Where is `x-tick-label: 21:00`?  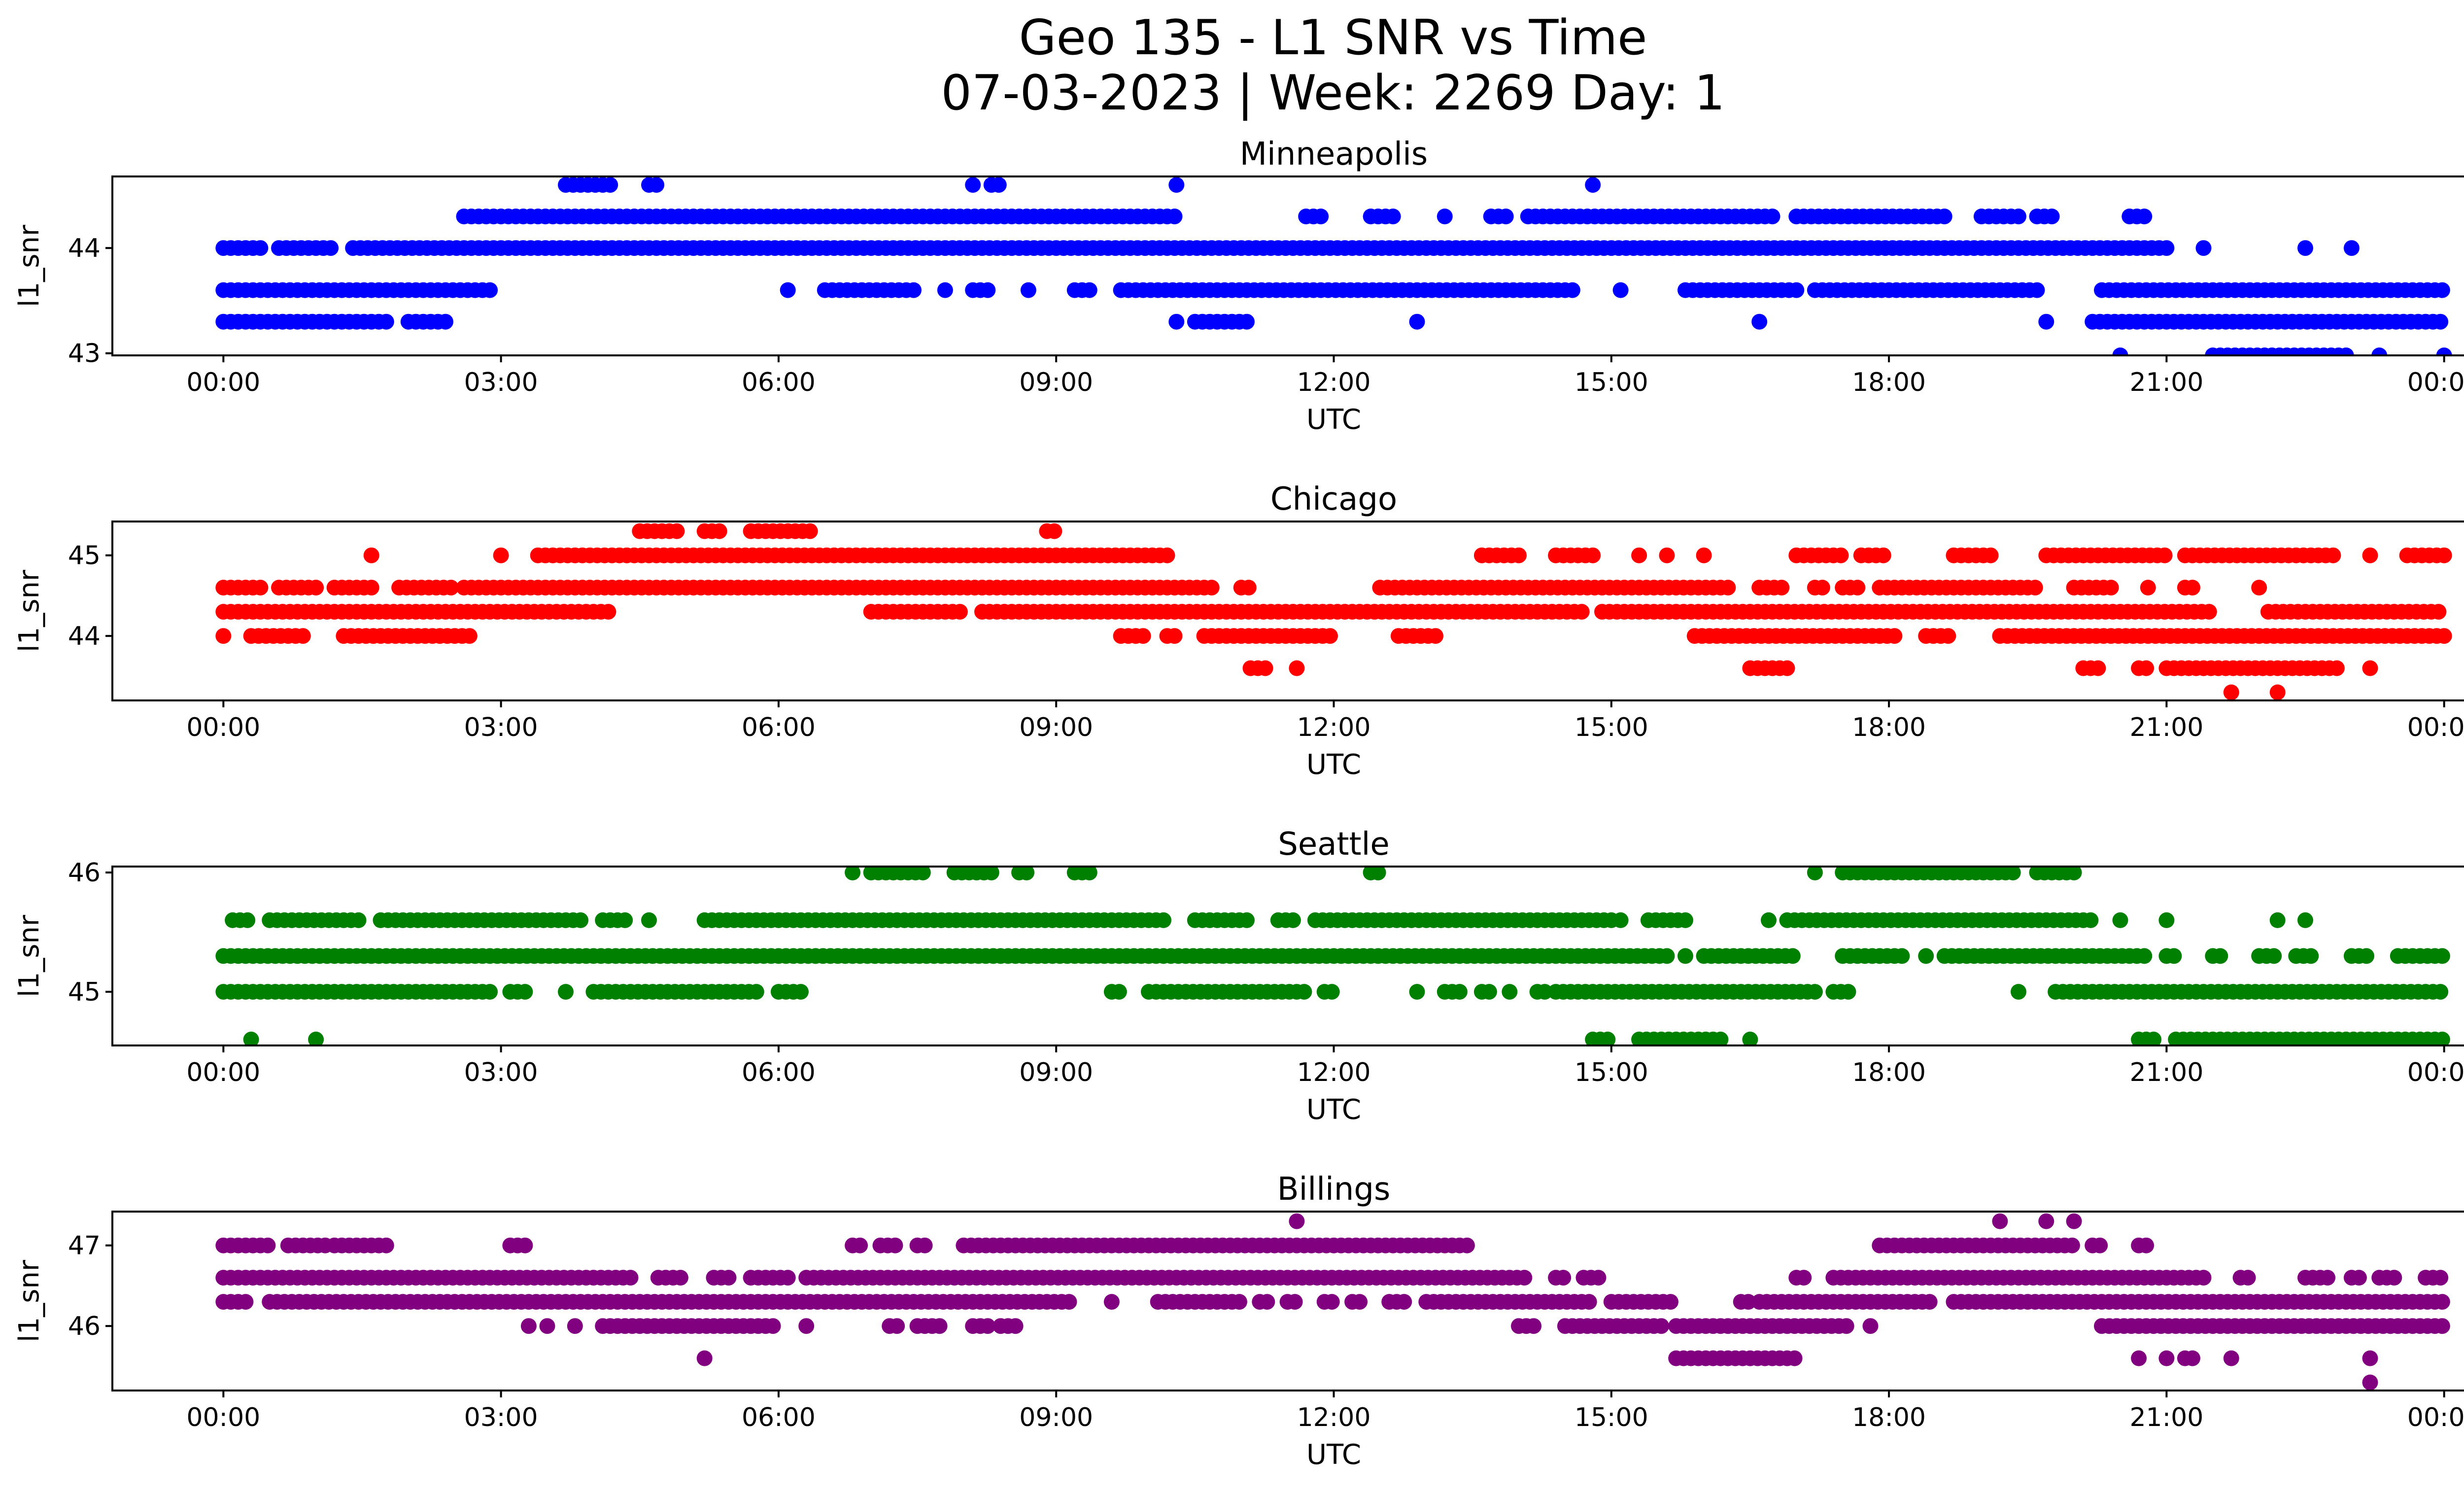
x-tick-label: 21:00 is located at coordinates (2166, 727).